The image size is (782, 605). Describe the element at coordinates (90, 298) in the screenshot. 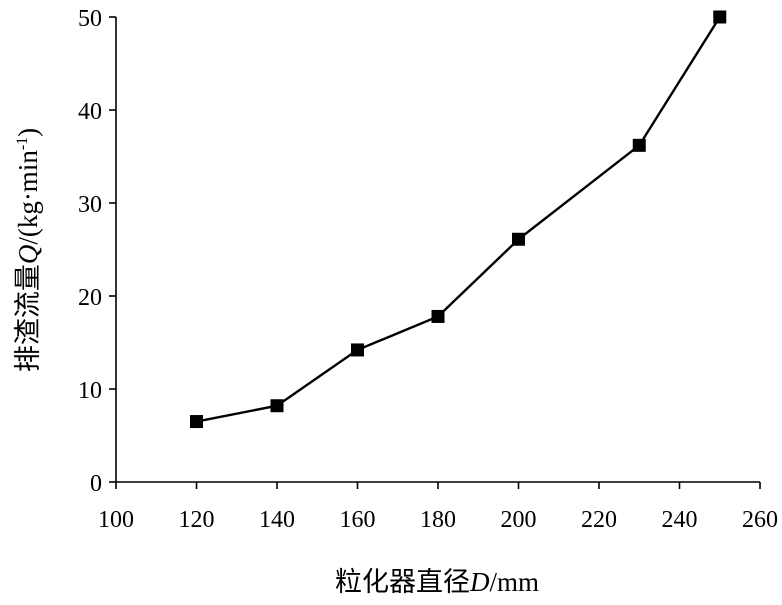

I see `y-tick-label: 20` at that location.